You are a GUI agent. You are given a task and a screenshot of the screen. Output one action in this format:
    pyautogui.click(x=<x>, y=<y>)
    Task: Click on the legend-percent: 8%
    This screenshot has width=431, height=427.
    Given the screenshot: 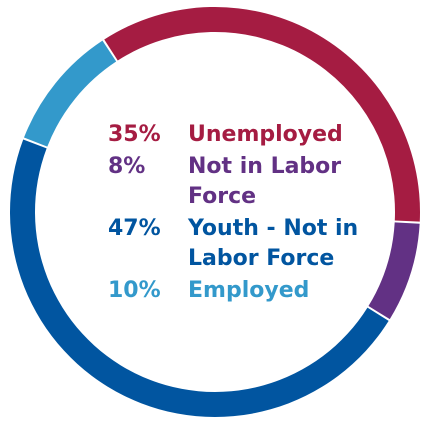 What is the action you would take?
    pyautogui.click(x=127, y=166)
    